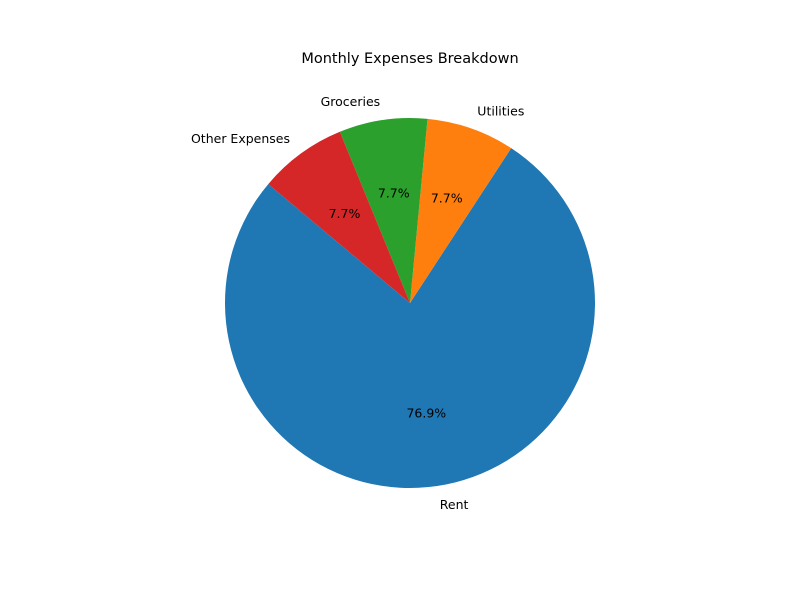 This screenshot has height=600, width=800. What do you see at coordinates (351, 101) in the screenshot?
I see `pie-category-label-groceries: Groceries` at bounding box center [351, 101].